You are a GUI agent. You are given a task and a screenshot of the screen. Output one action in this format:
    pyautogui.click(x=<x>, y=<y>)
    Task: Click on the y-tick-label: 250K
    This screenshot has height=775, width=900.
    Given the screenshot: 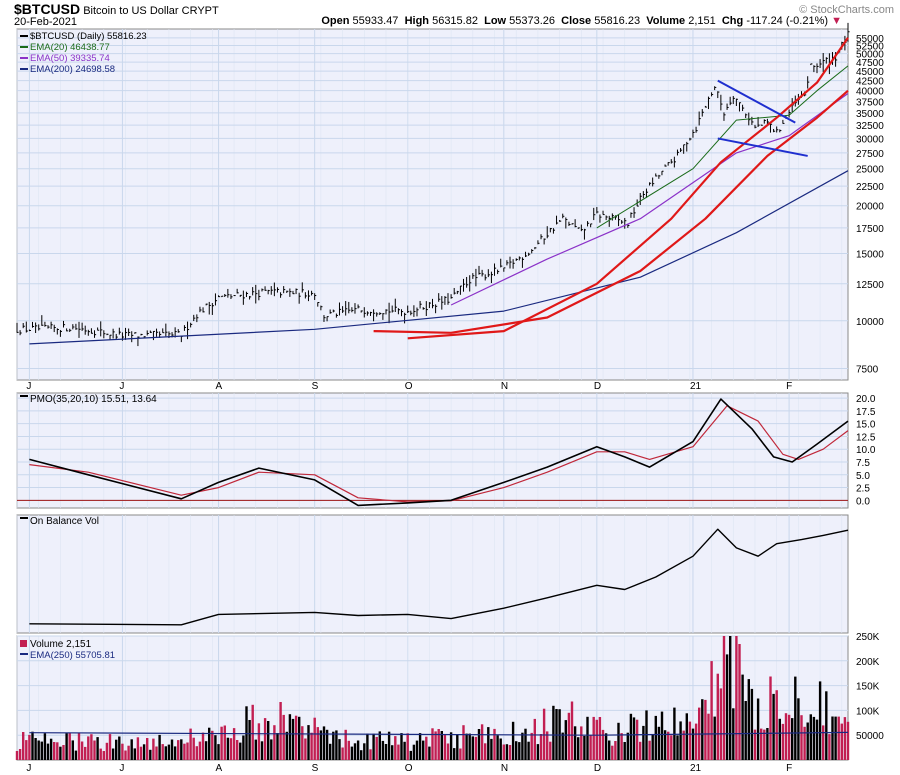 What is the action you would take?
    pyautogui.click(x=868, y=637)
    